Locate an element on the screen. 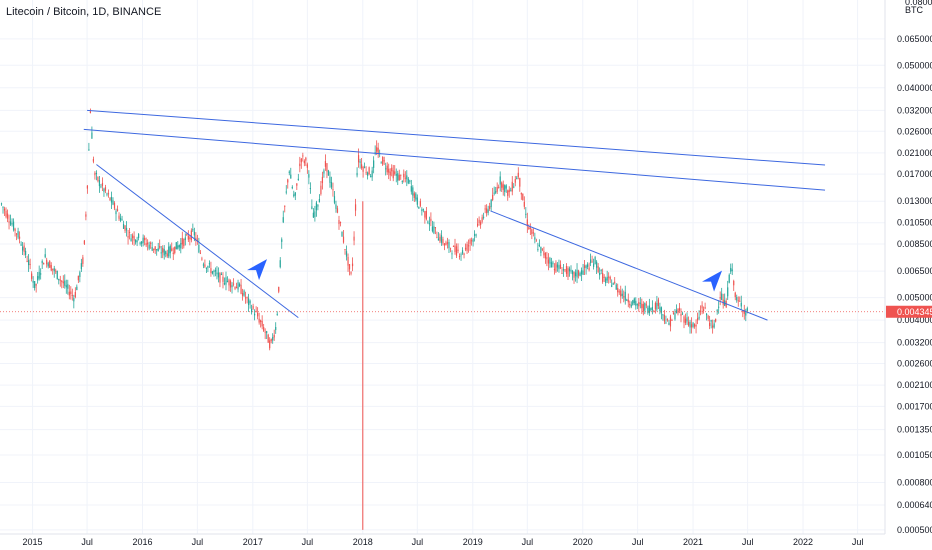 This screenshot has height=550, width=932. last-price-tag: 0.004345 is located at coordinates (909, 311).